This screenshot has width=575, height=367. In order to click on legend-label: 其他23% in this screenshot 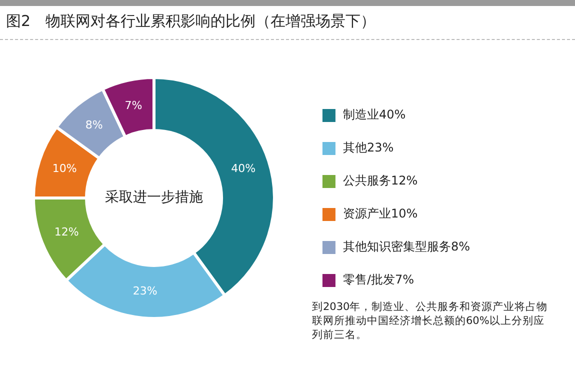, I will do `click(368, 147)`.